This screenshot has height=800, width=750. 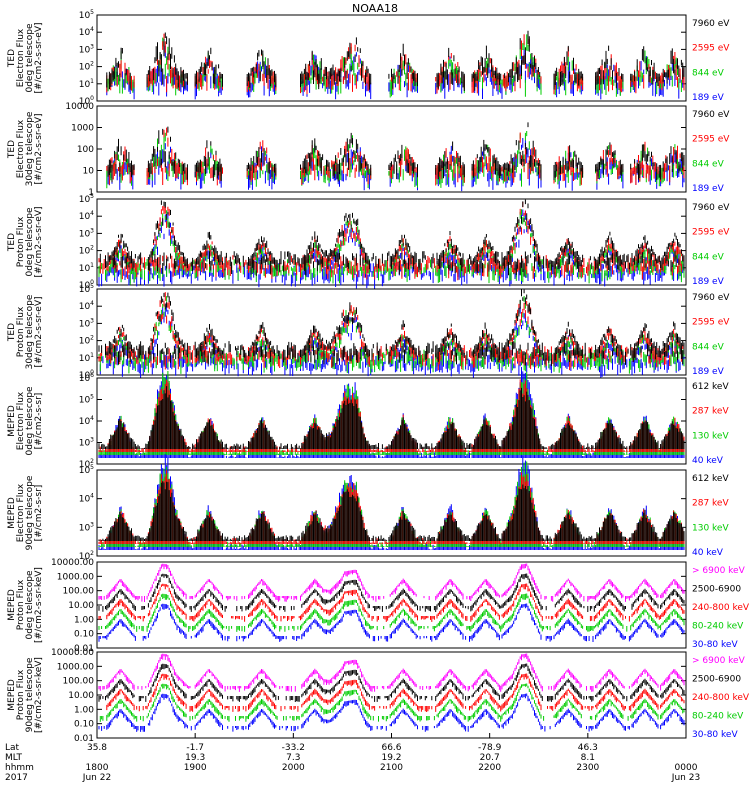 I want to click on x-tick-label: 19.3, so click(x=195, y=758).